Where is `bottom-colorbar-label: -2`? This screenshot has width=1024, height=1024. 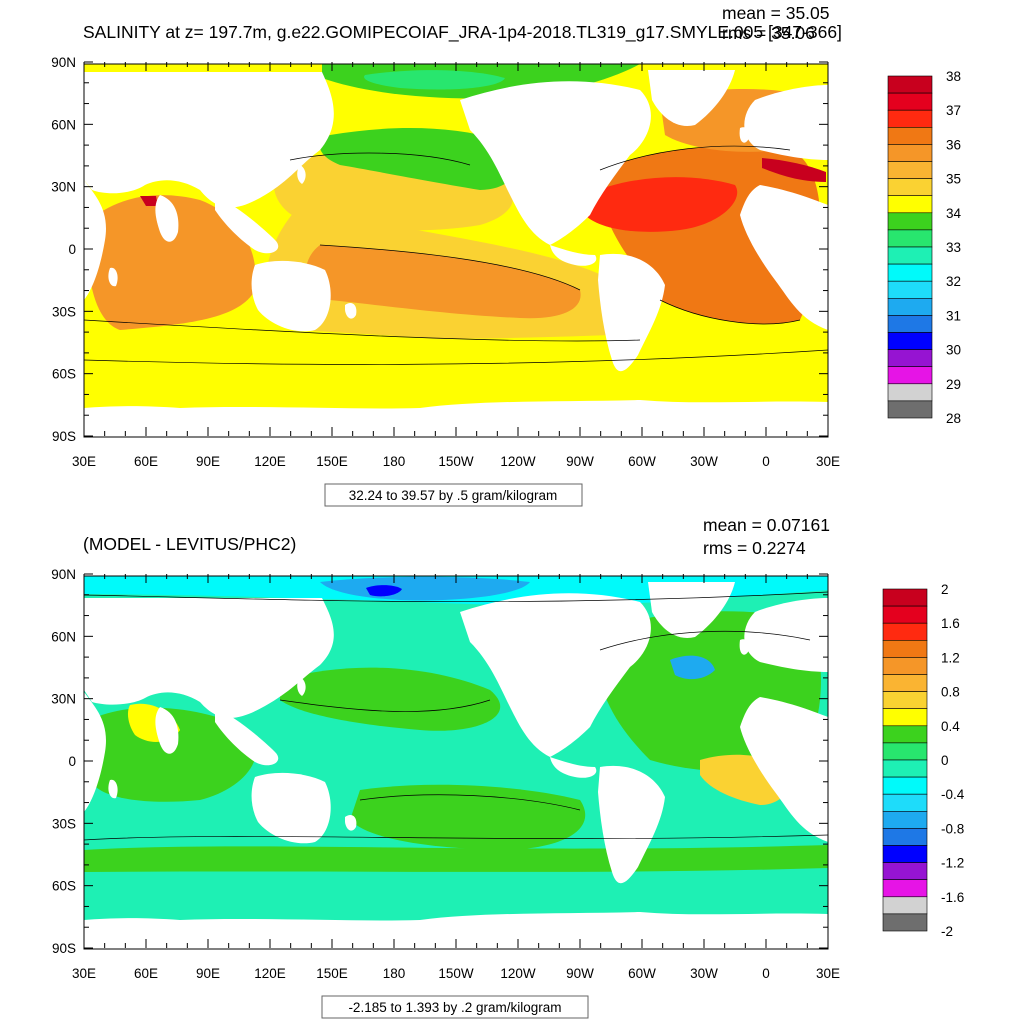
bottom-colorbar-label: -2 is located at coordinates (947, 931).